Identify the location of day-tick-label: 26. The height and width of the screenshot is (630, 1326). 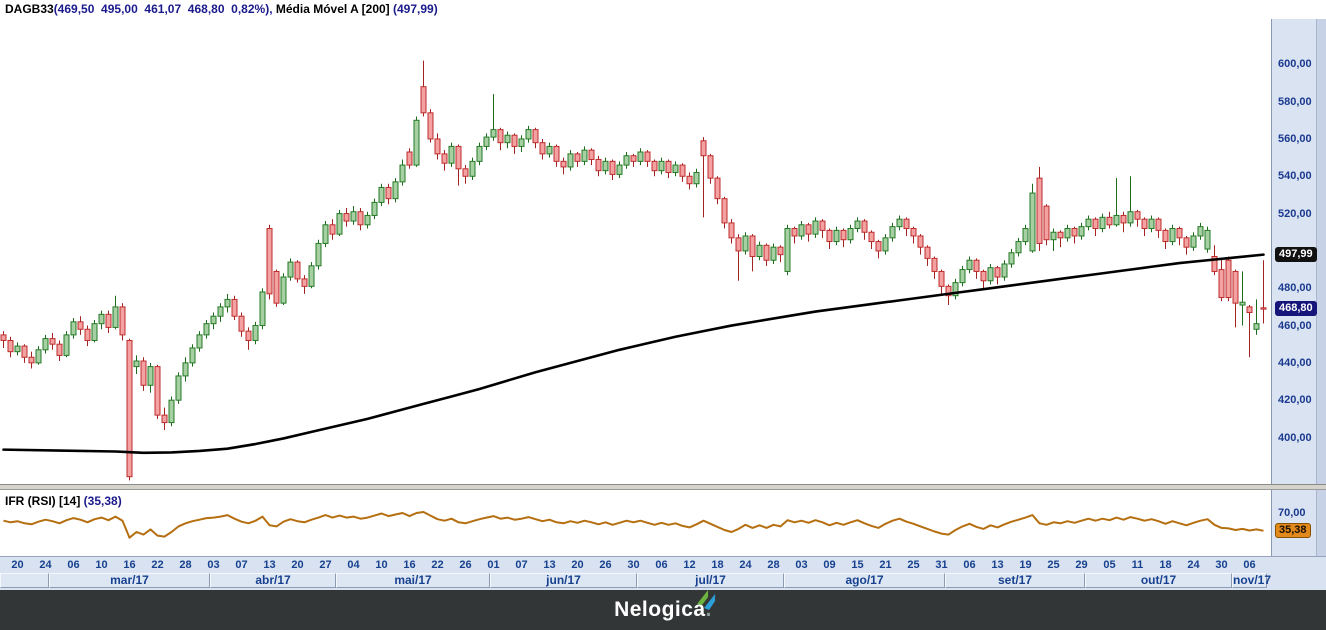
(465, 565).